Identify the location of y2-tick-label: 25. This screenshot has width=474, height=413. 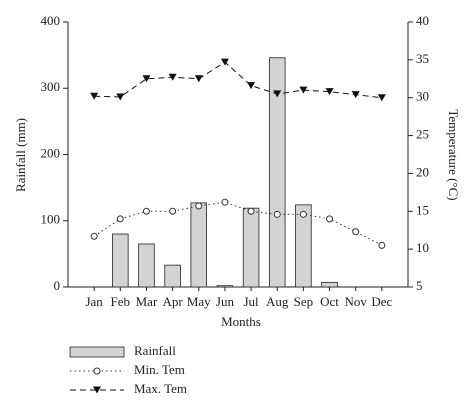
(422, 134).